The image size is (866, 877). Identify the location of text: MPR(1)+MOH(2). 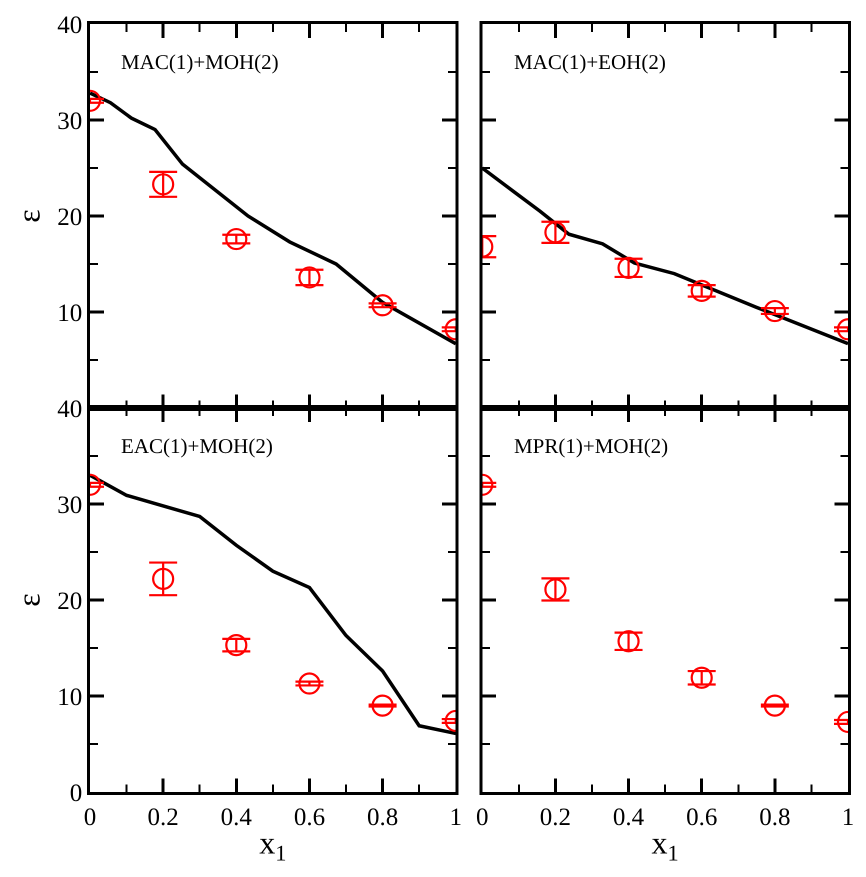
(591, 446).